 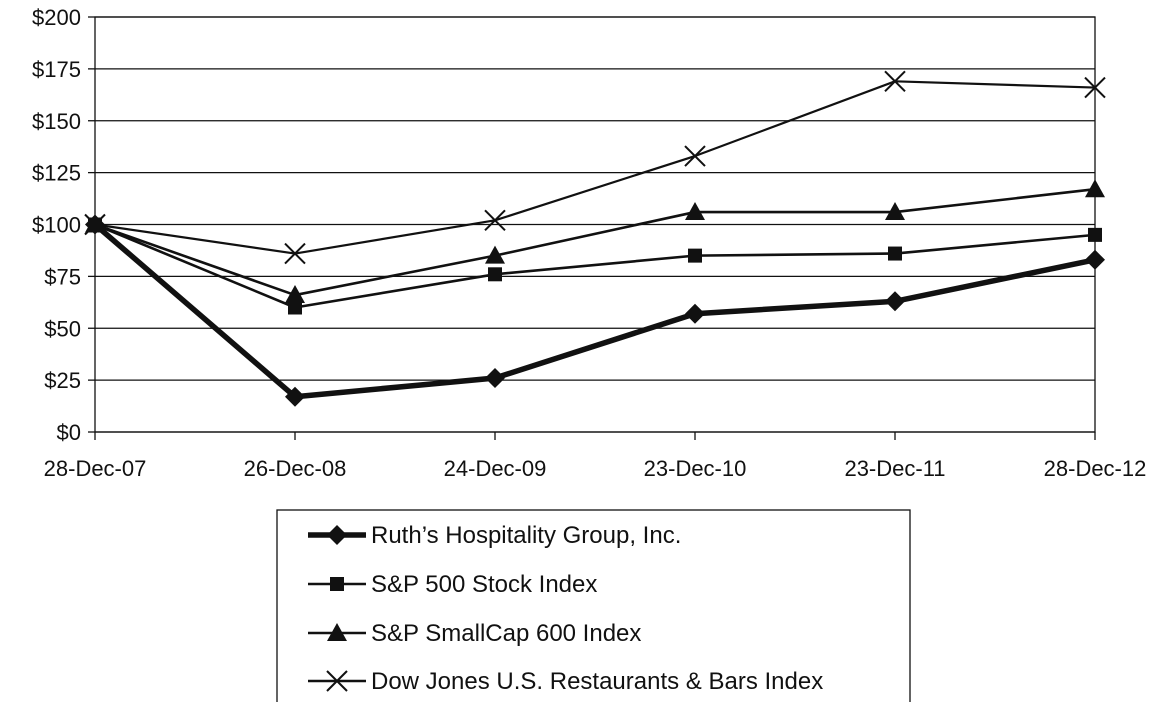 I want to click on legend-label: Ruth’s Hospitality Group, Inc., so click(x=526, y=535).